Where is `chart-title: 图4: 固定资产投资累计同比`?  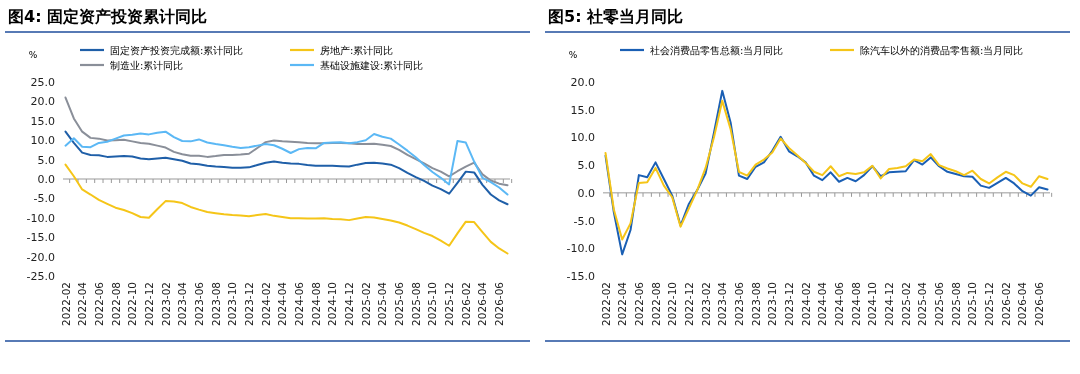 chart-title: 图4: 固定资产投资累计同比 is located at coordinates (108, 16).